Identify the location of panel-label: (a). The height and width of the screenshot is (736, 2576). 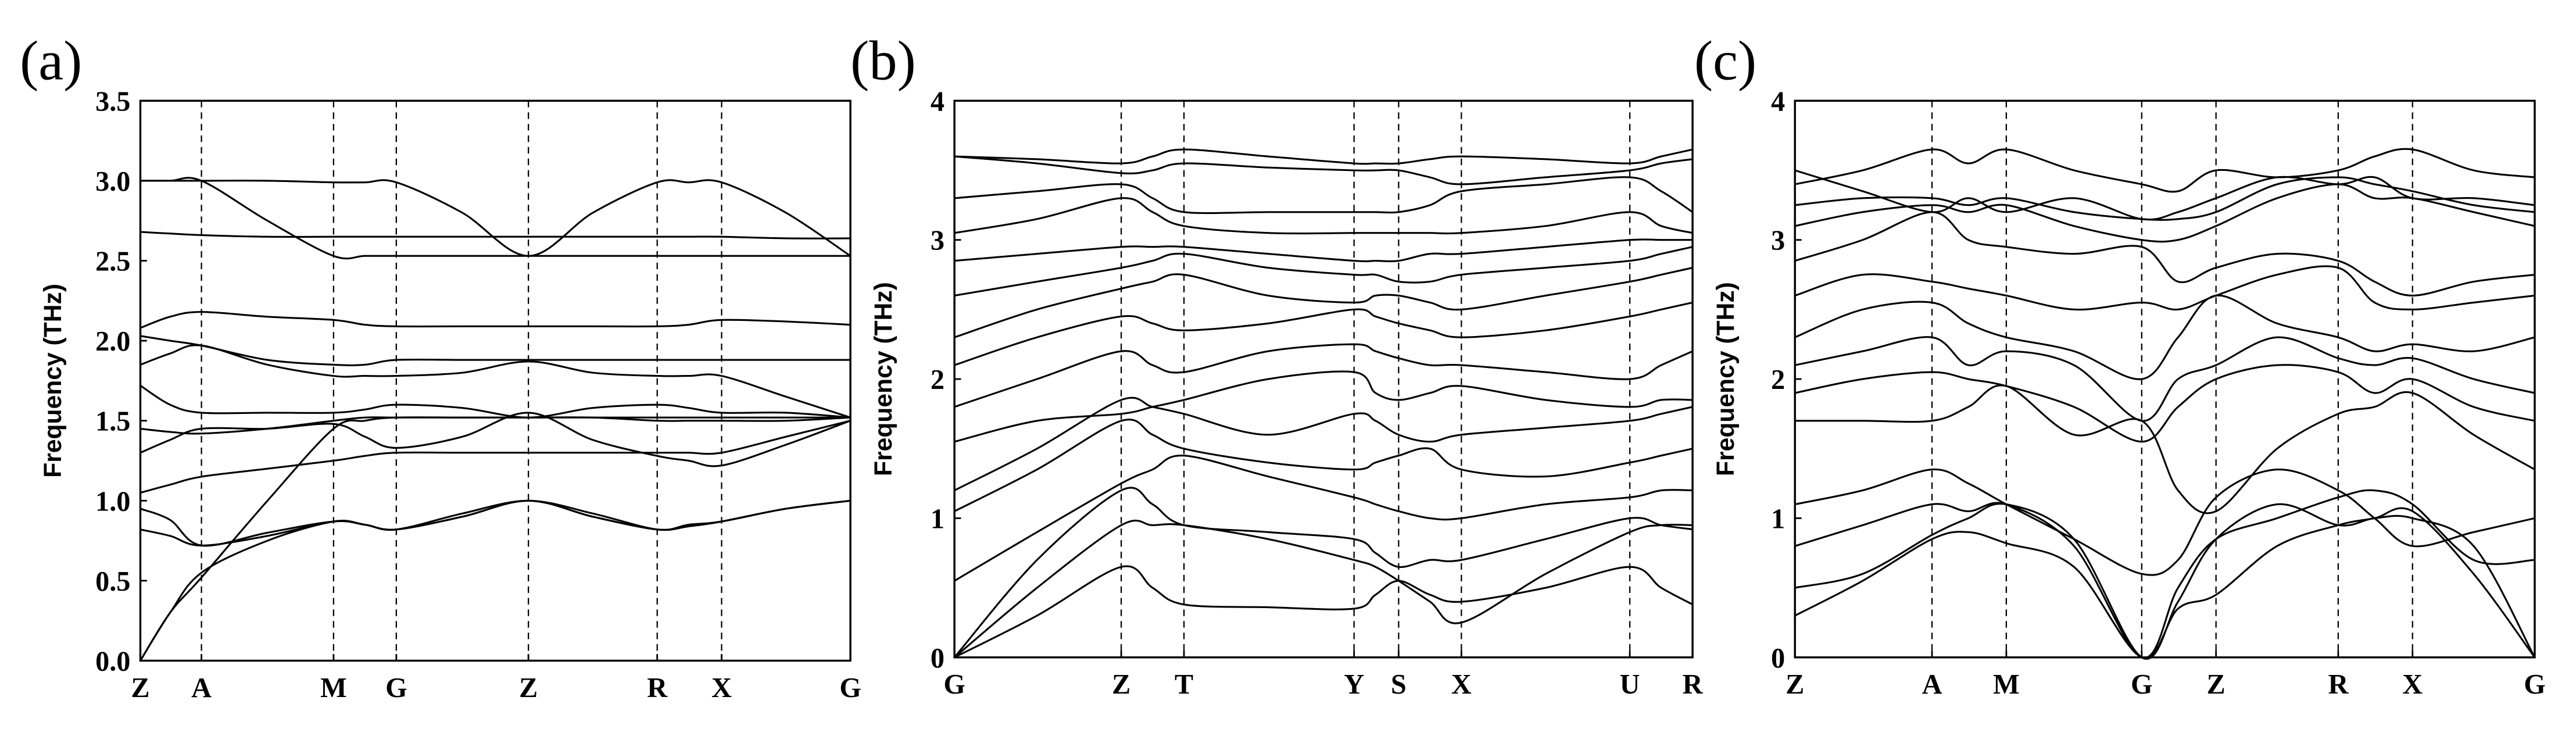
(51, 60).